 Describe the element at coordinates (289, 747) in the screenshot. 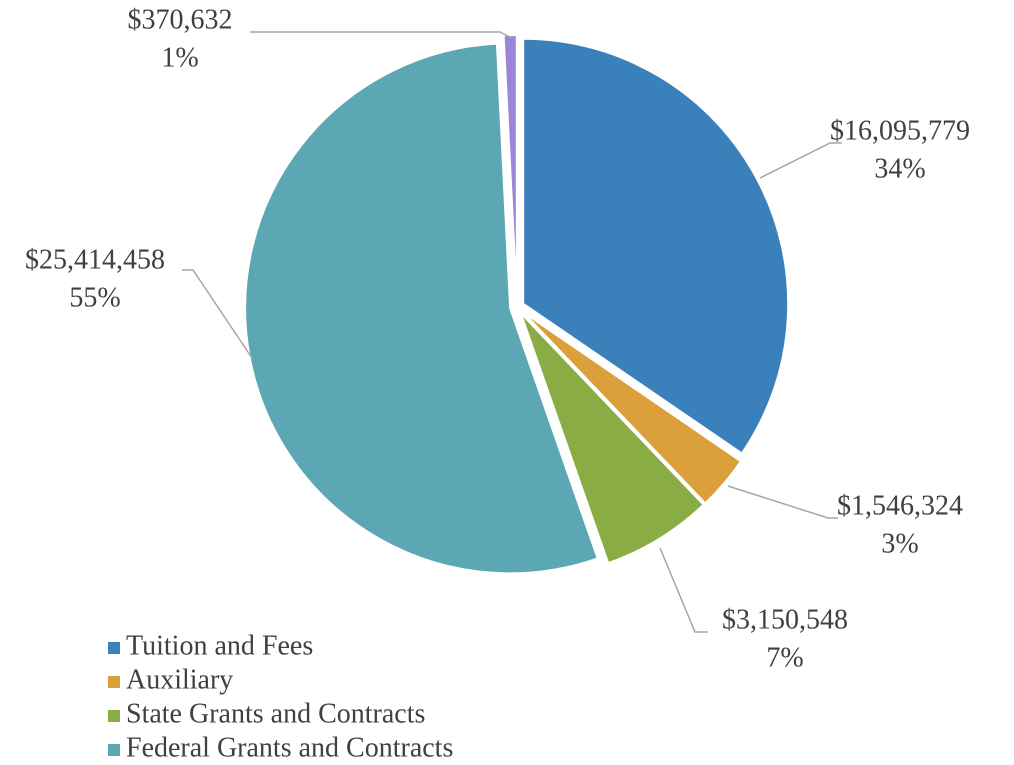

I see `legend-label: Federal Grants and Contracts` at that location.